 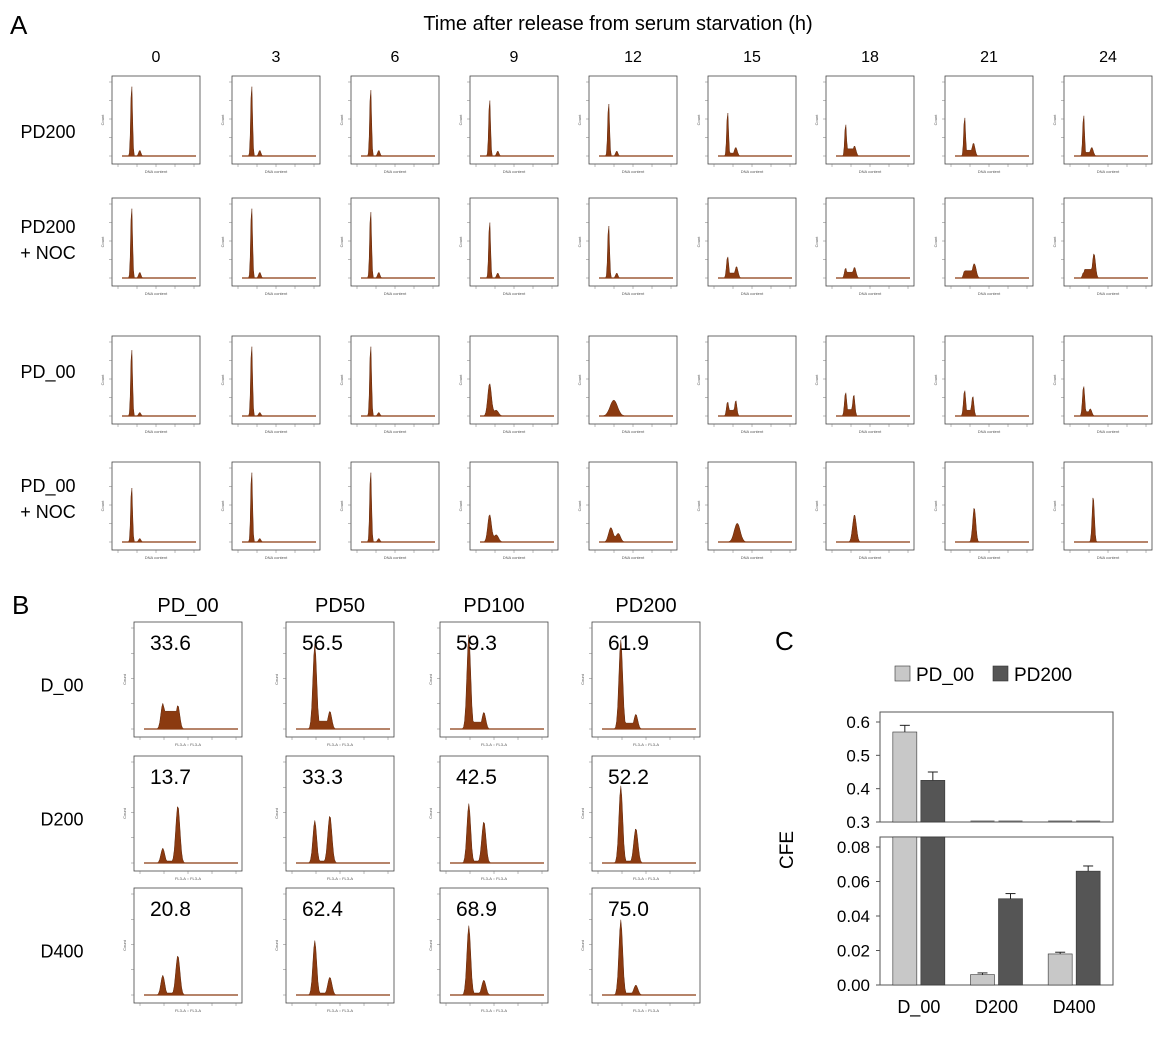 I want to click on time-point-label: 24, so click(x=1108, y=57).